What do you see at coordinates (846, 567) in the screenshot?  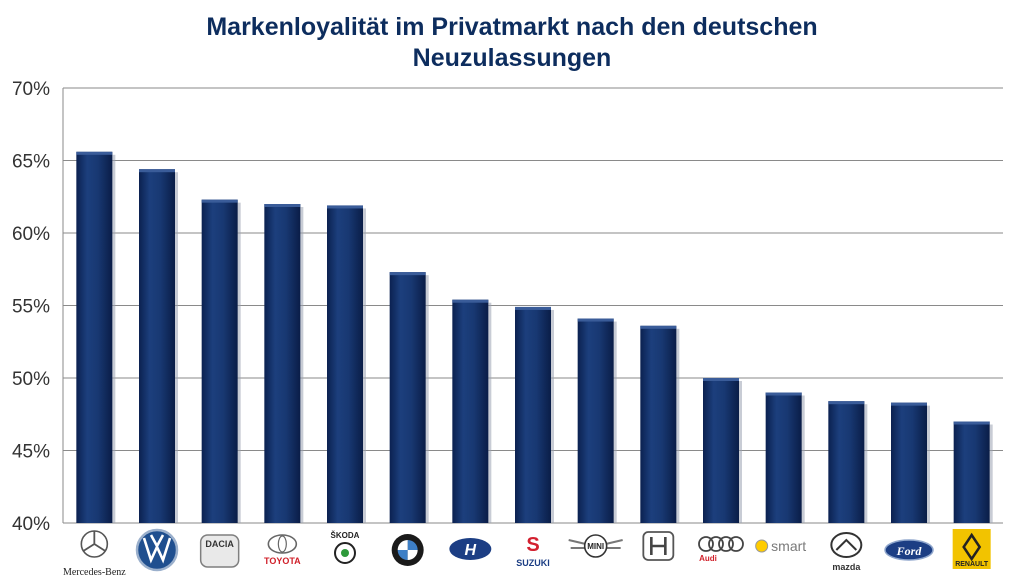 I see `mazda-label: mazda` at bounding box center [846, 567].